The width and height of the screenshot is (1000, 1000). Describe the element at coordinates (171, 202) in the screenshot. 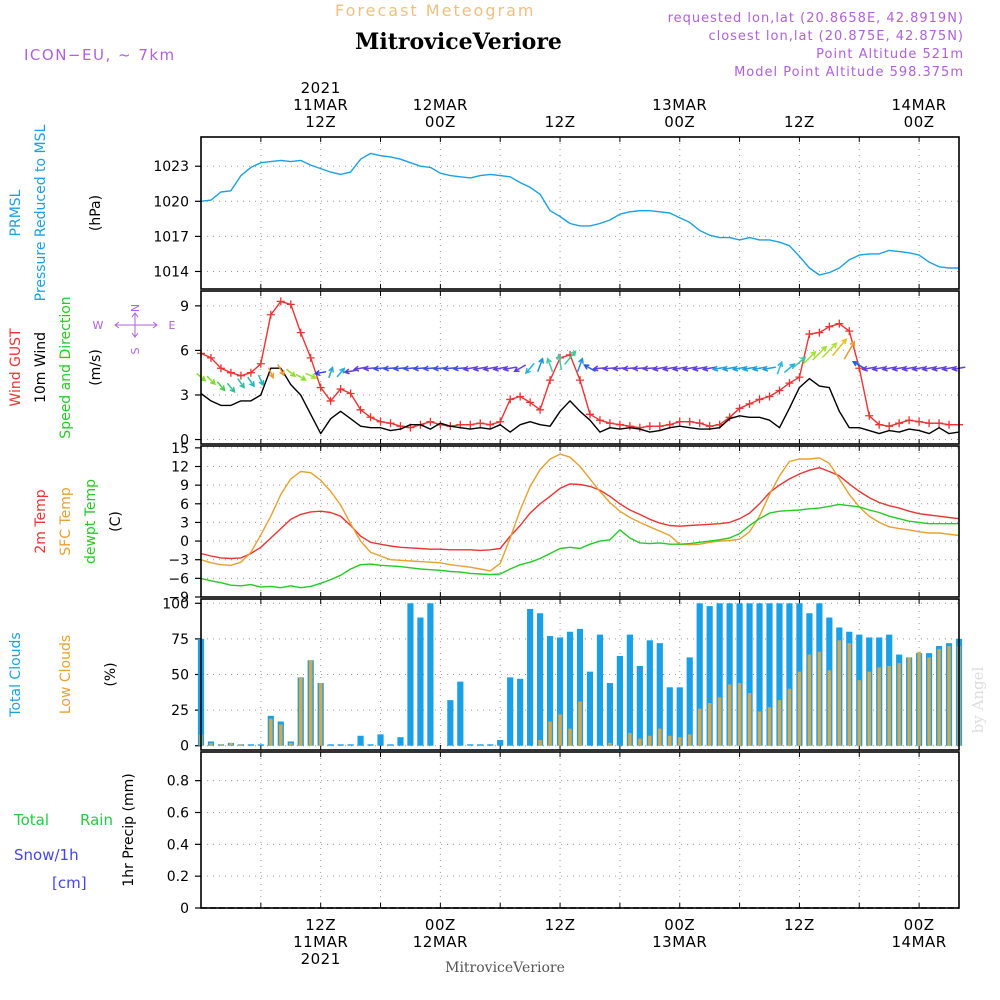

I see `y-tick-label: 1020` at that location.